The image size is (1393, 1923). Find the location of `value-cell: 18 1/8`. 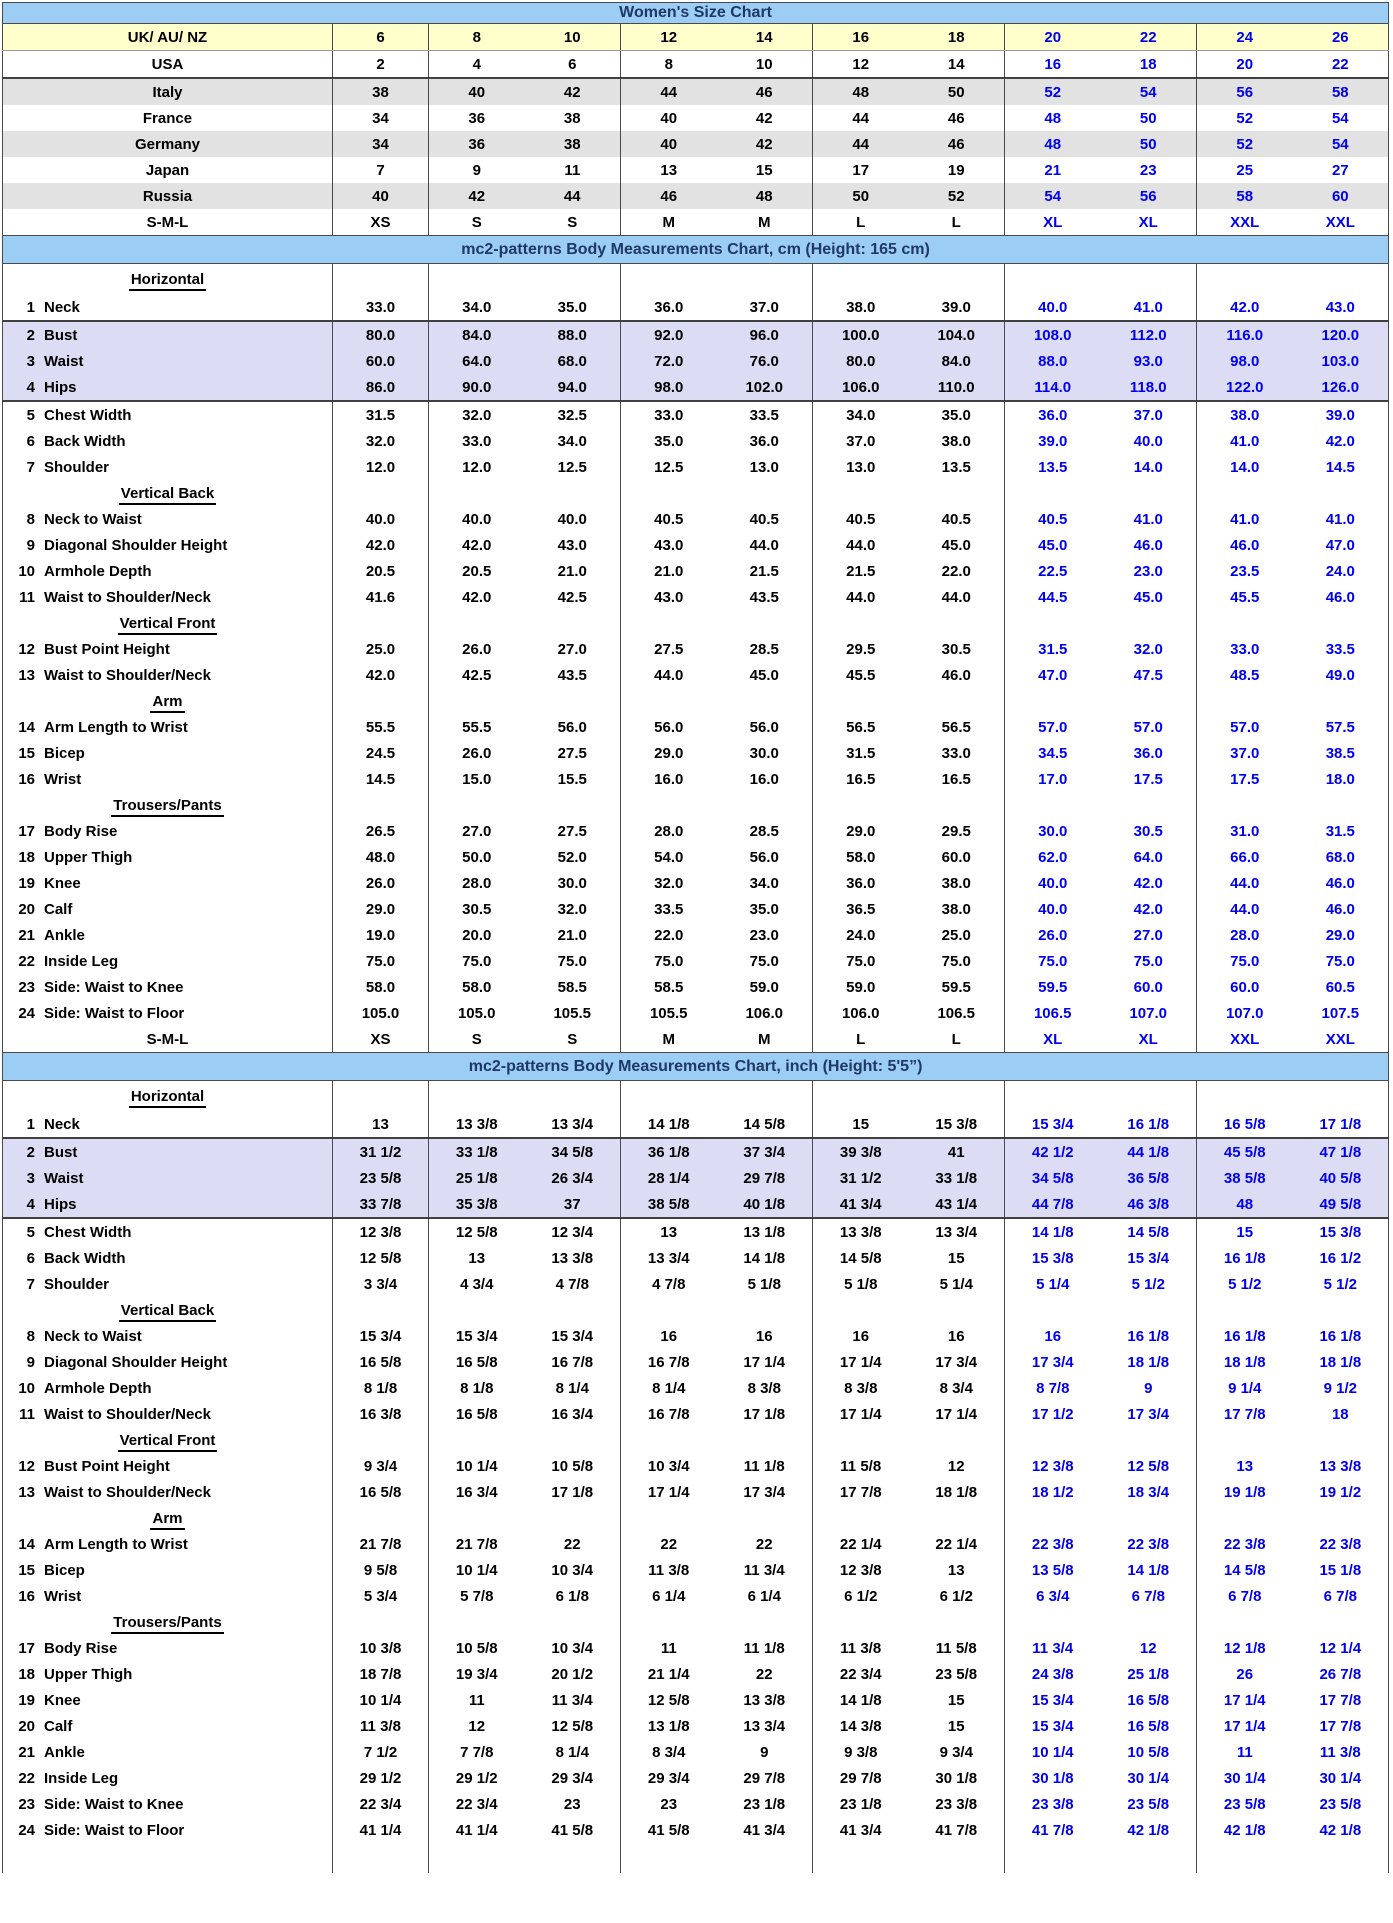

value-cell: 18 1/8 is located at coordinates (1341, 1362).